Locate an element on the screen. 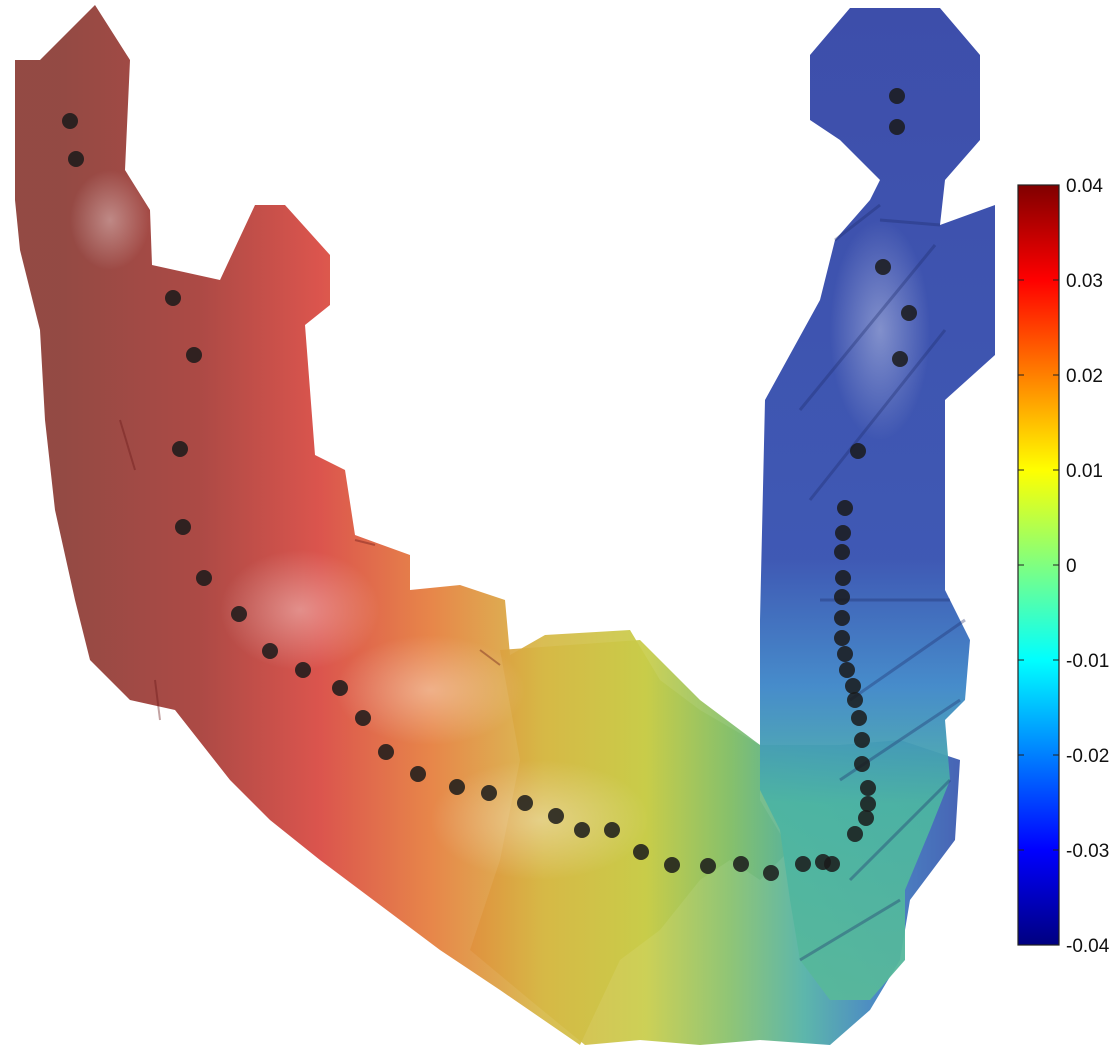 This screenshot has height=1057, width=1118. colorbar-ticks: 0.04 0.03 0.02 0.01 0 -0.01 -0.02 -0.03 -0.04 is located at coordinates (1064, 566).